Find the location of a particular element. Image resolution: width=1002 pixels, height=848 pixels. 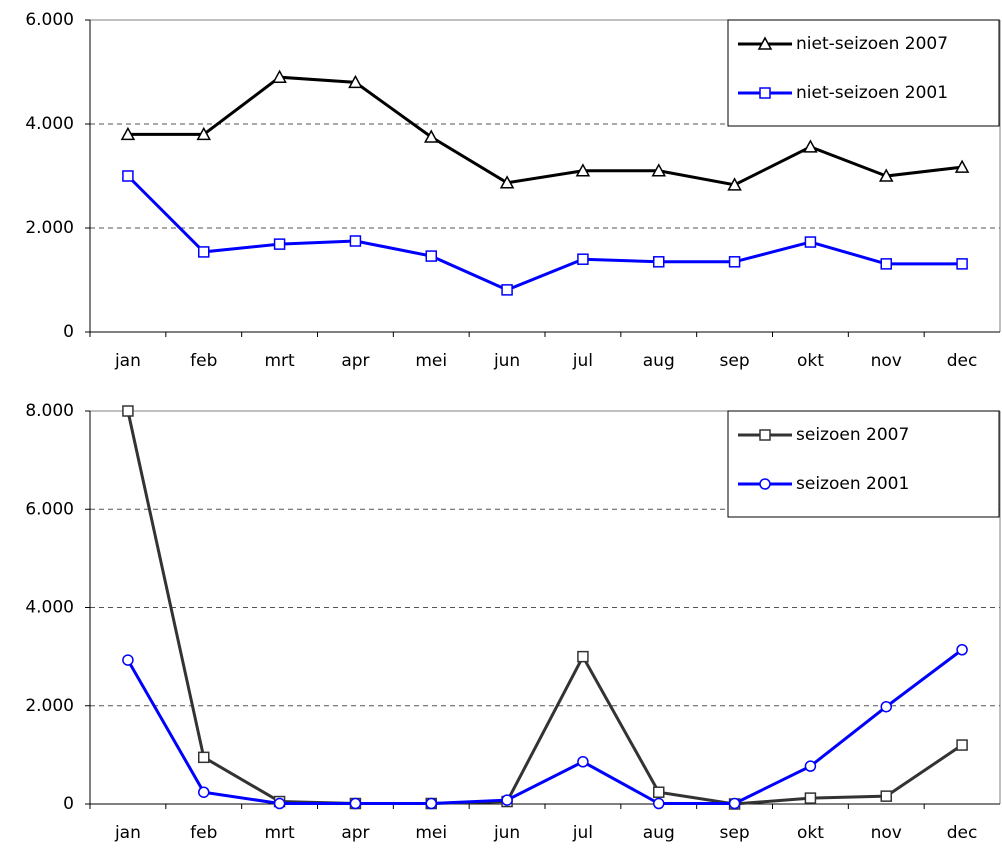

legend-label: niet-seizoen 2007 is located at coordinates (872, 44).